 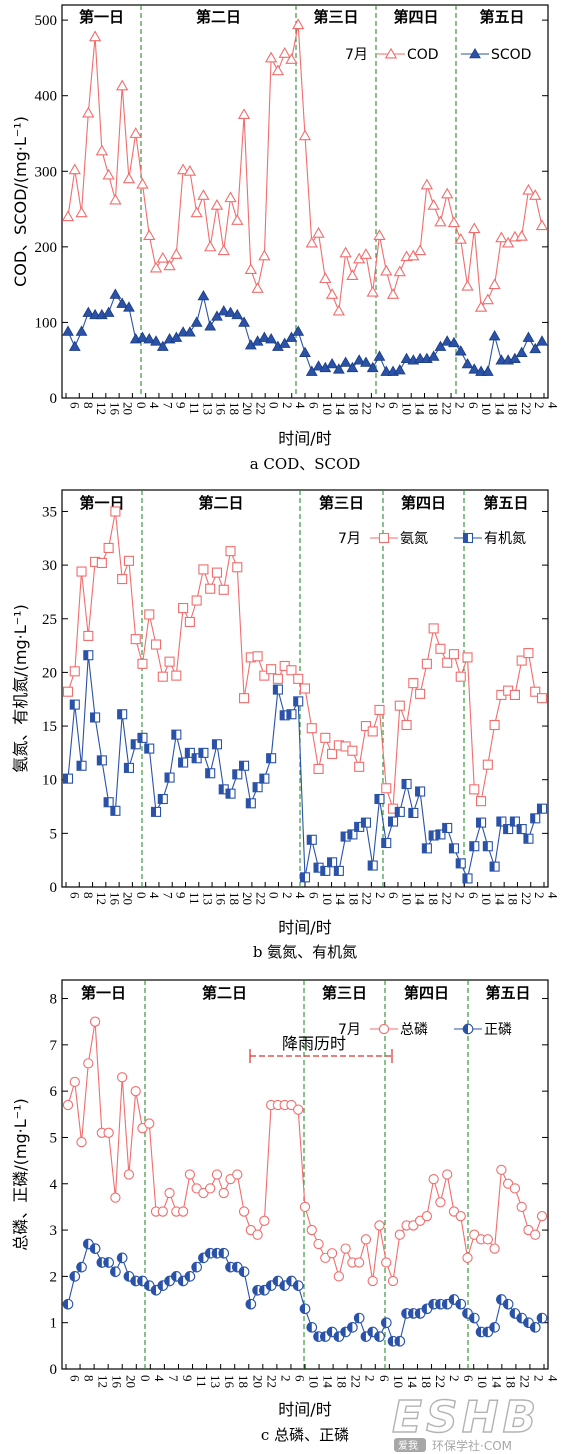 What do you see at coordinates (141, 895) in the screenshot?
I see `x-tick-label: 0` at bounding box center [141, 895].